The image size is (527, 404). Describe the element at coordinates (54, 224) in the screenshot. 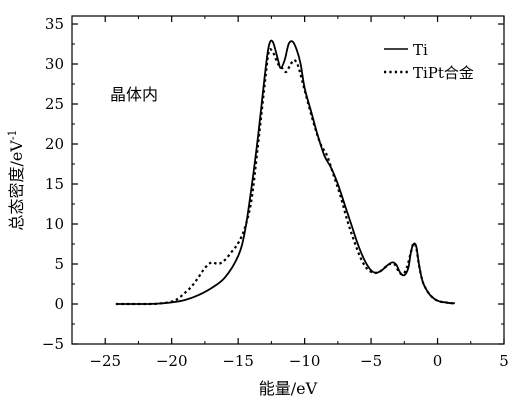

I see `y-tick-label: 10` at that location.